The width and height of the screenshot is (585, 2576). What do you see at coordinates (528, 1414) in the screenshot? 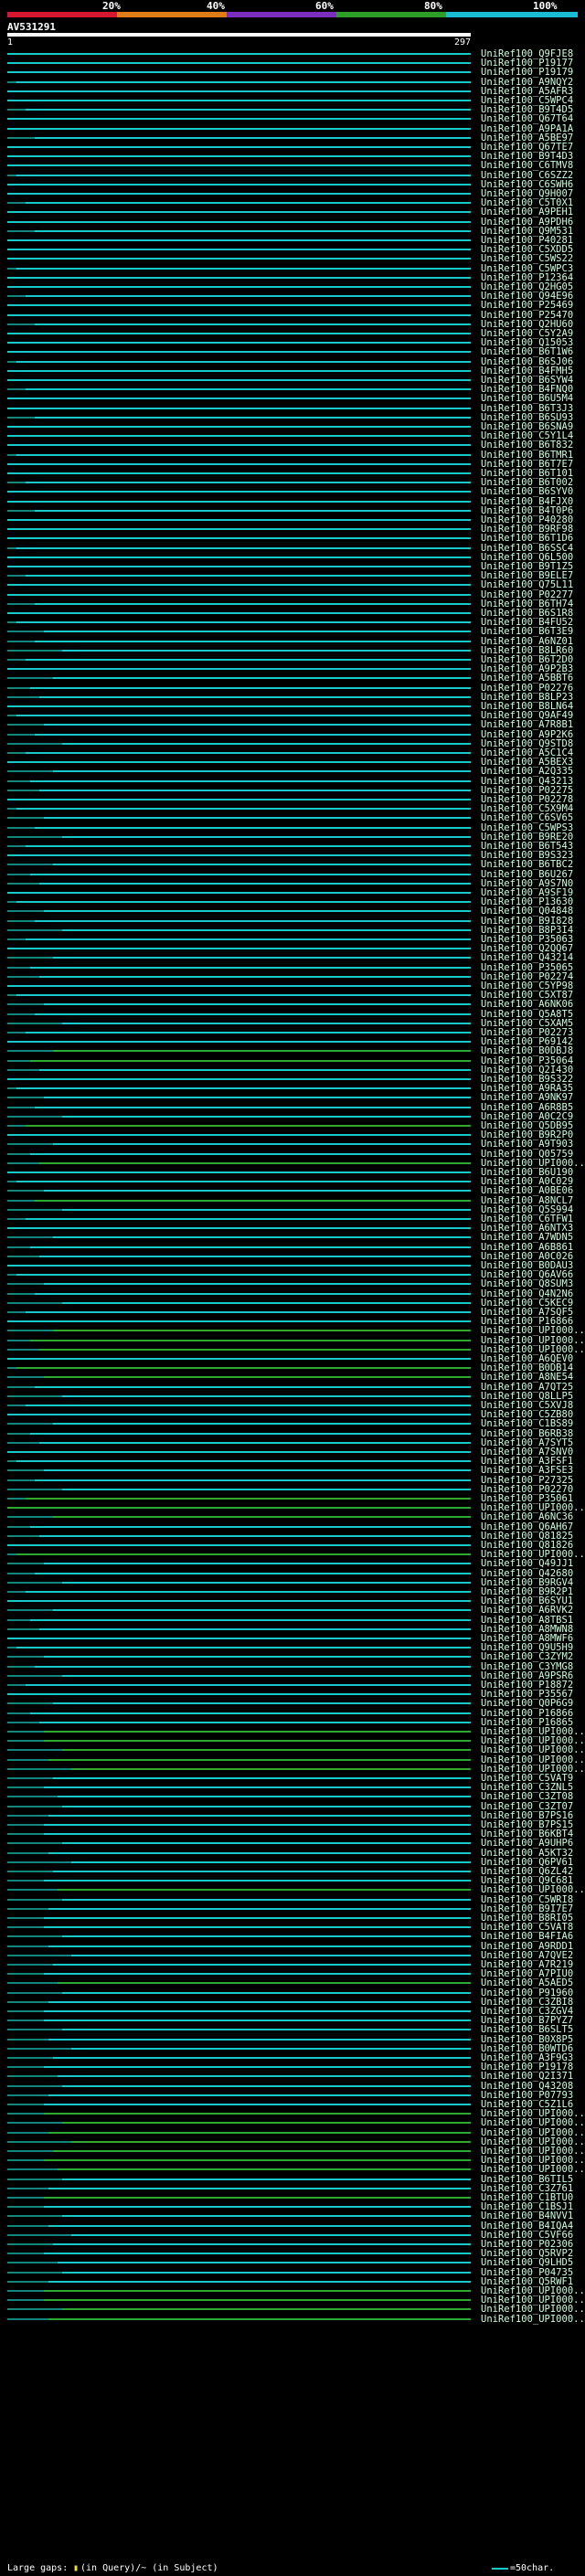
I see `hit-label: UniRef100_C5ZB80` at bounding box center [528, 1414].